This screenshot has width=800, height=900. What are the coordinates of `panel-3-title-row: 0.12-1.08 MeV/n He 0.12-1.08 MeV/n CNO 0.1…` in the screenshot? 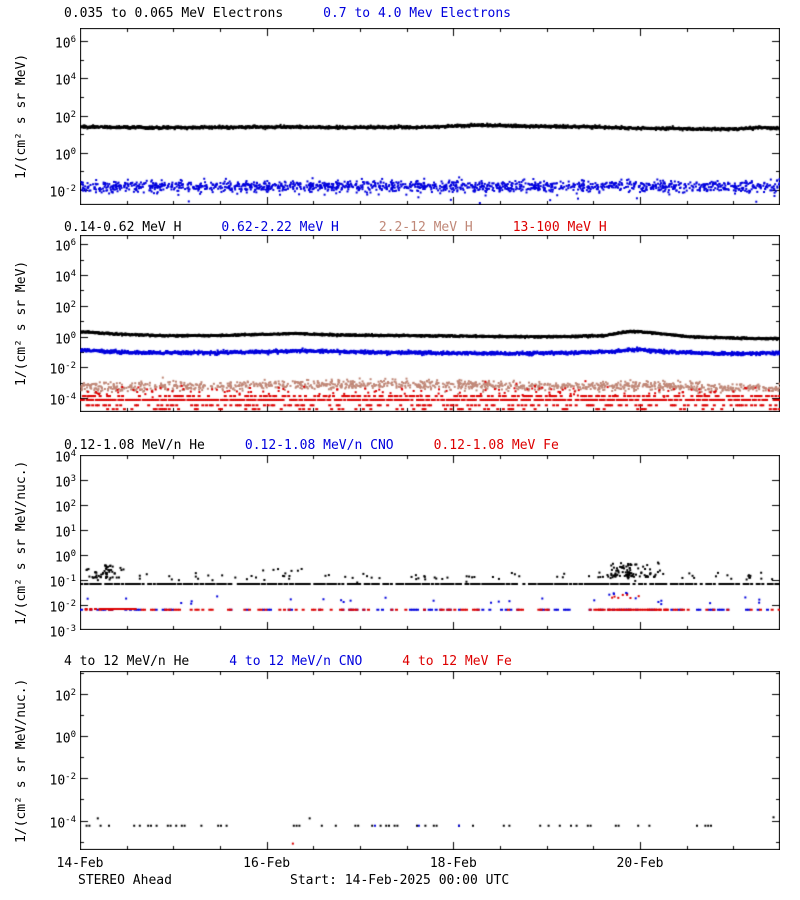 It's located at (311, 445).